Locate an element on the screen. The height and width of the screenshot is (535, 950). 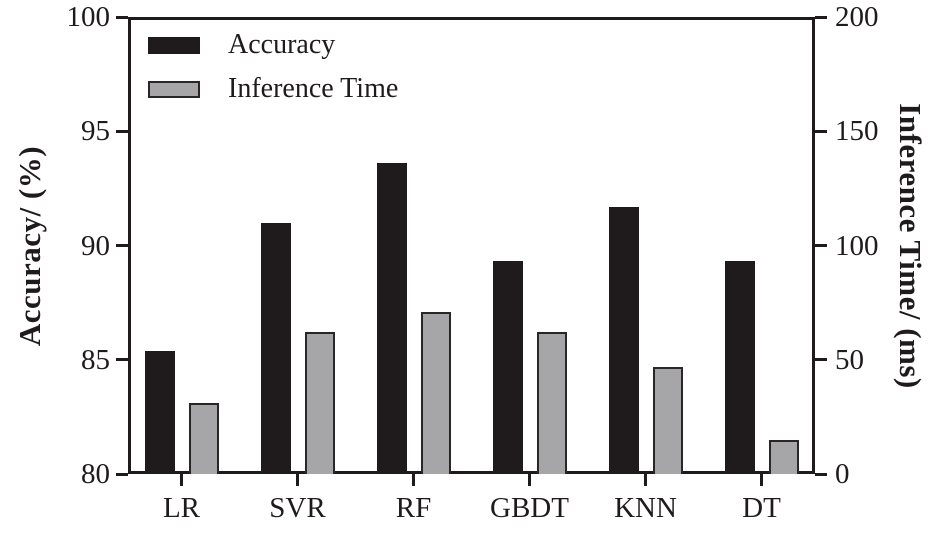
x-axis-category-label: SVR is located at coordinates (297, 508).